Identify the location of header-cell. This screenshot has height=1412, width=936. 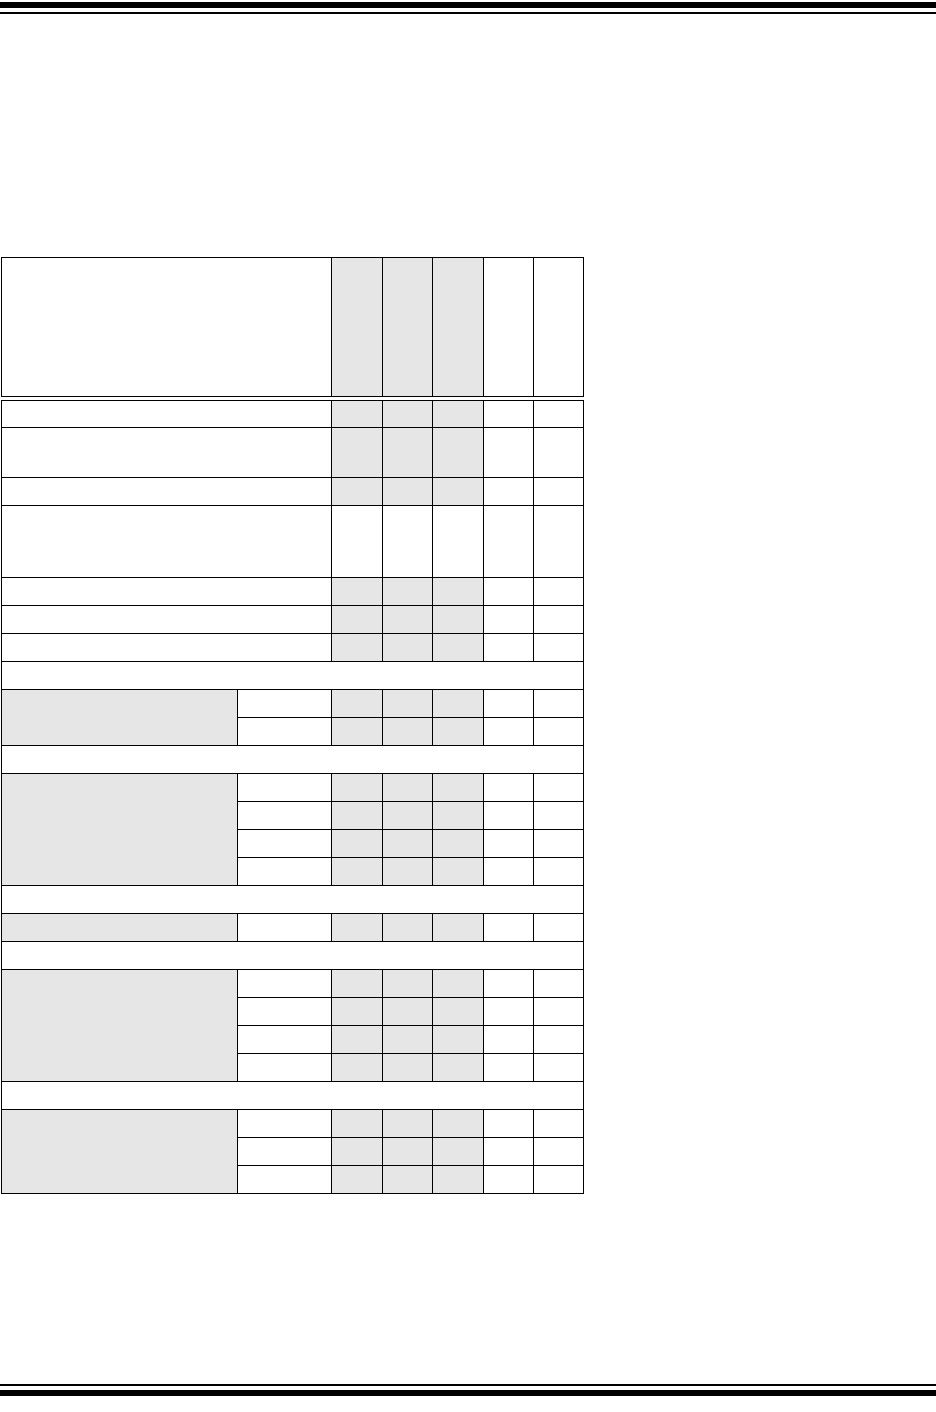
(166, 327).